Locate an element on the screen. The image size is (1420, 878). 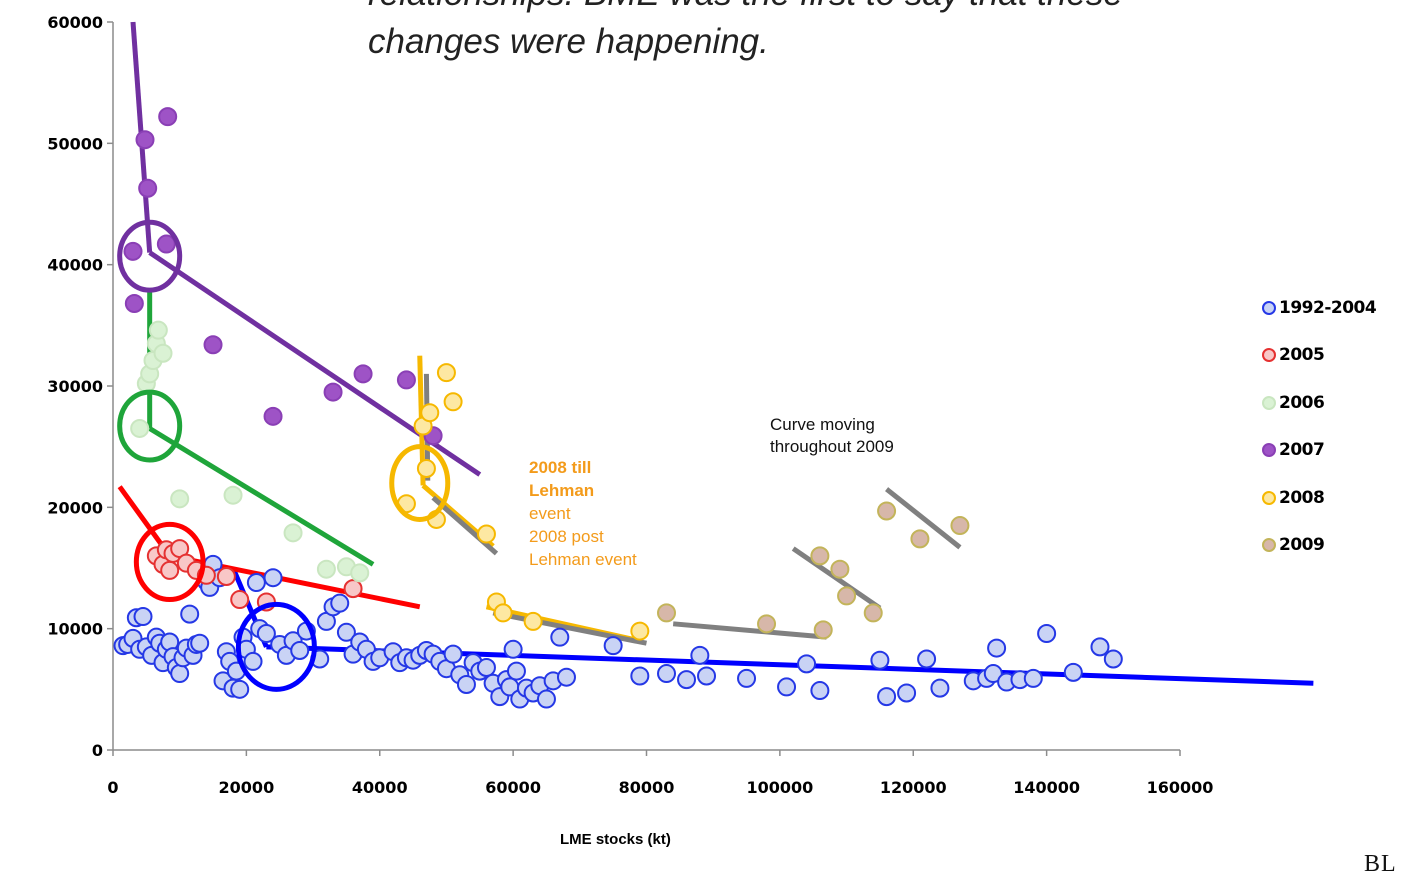
x-tick-label: 40000 is located at coordinates (380, 787).